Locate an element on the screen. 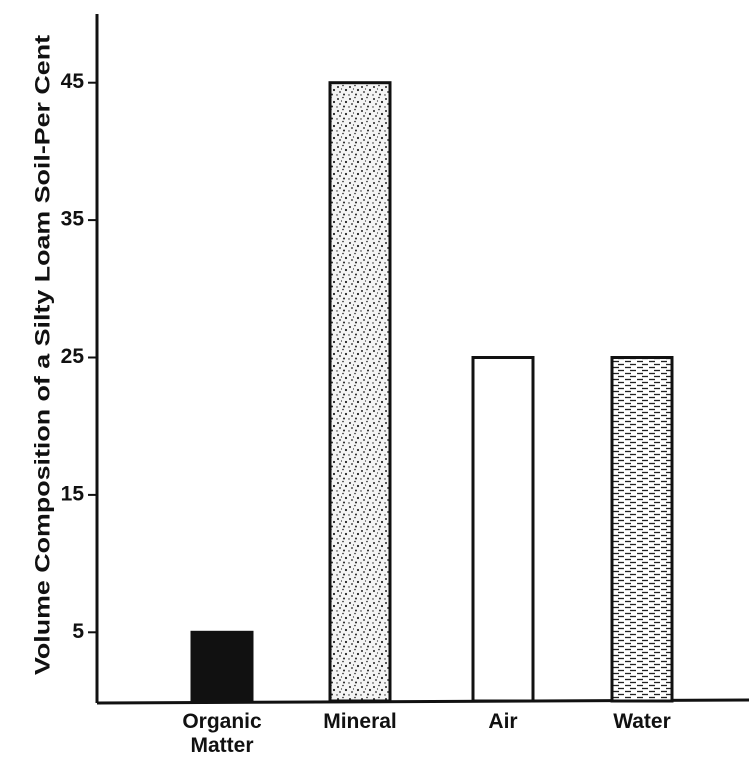 This screenshot has width=749, height=771. y-tick-label: 5 is located at coordinates (78, 631).